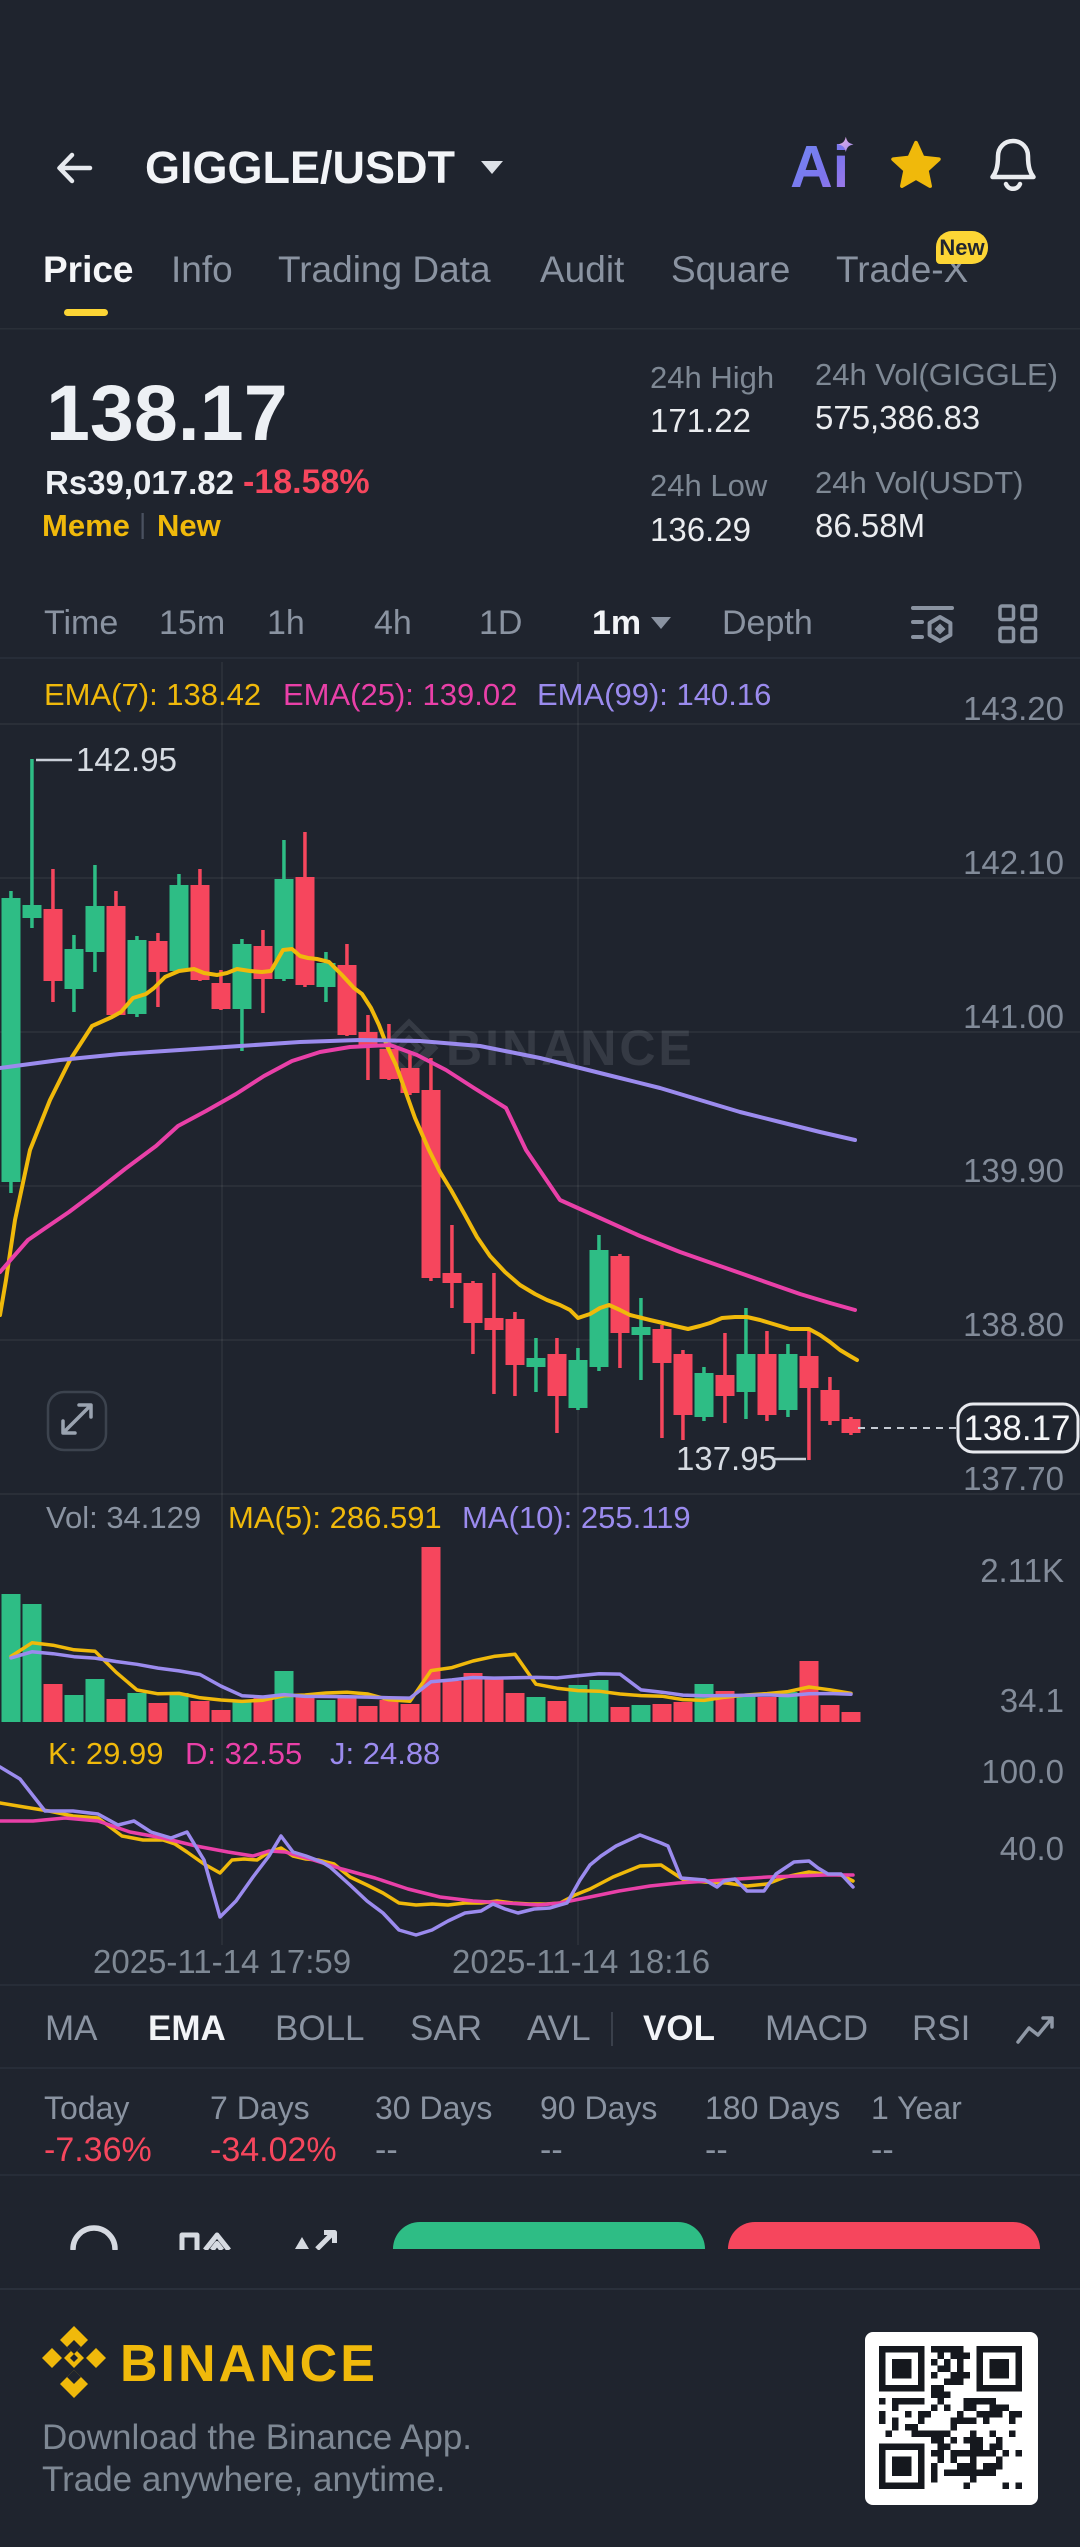 This screenshot has width=1080, height=2547. What do you see at coordinates (576, 1517) in the screenshot?
I see `svg-text: MA(10): 255.119` at bounding box center [576, 1517].